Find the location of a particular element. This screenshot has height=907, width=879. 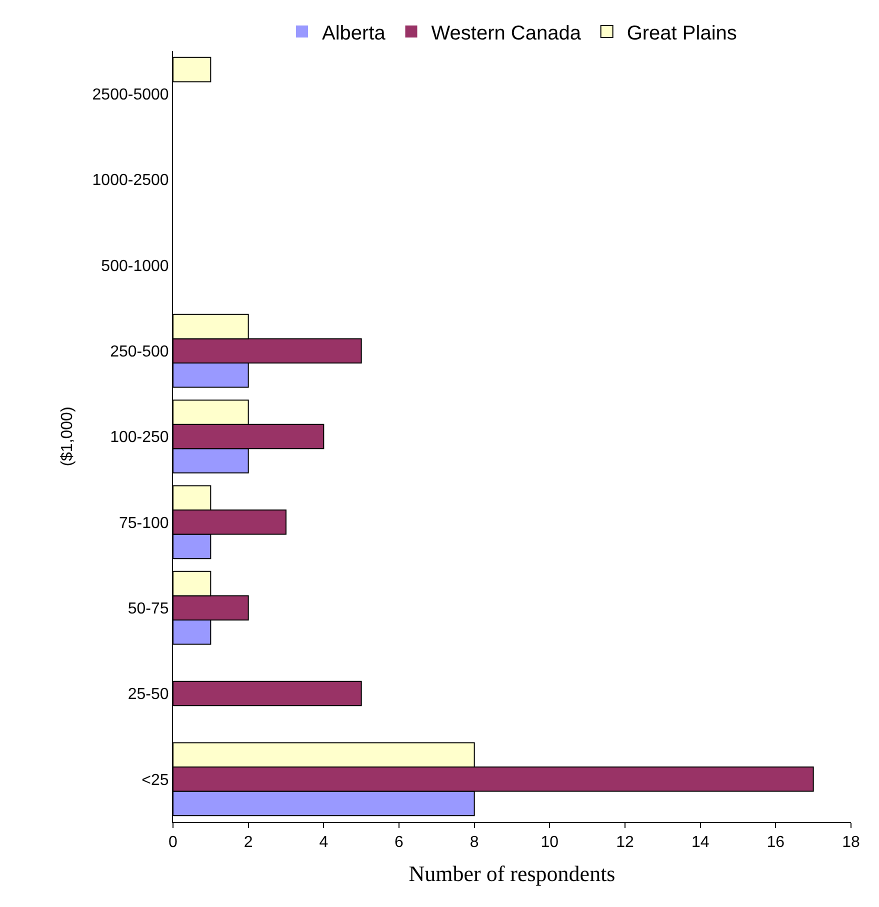

x-tick-label: 8 is located at coordinates (474, 843).